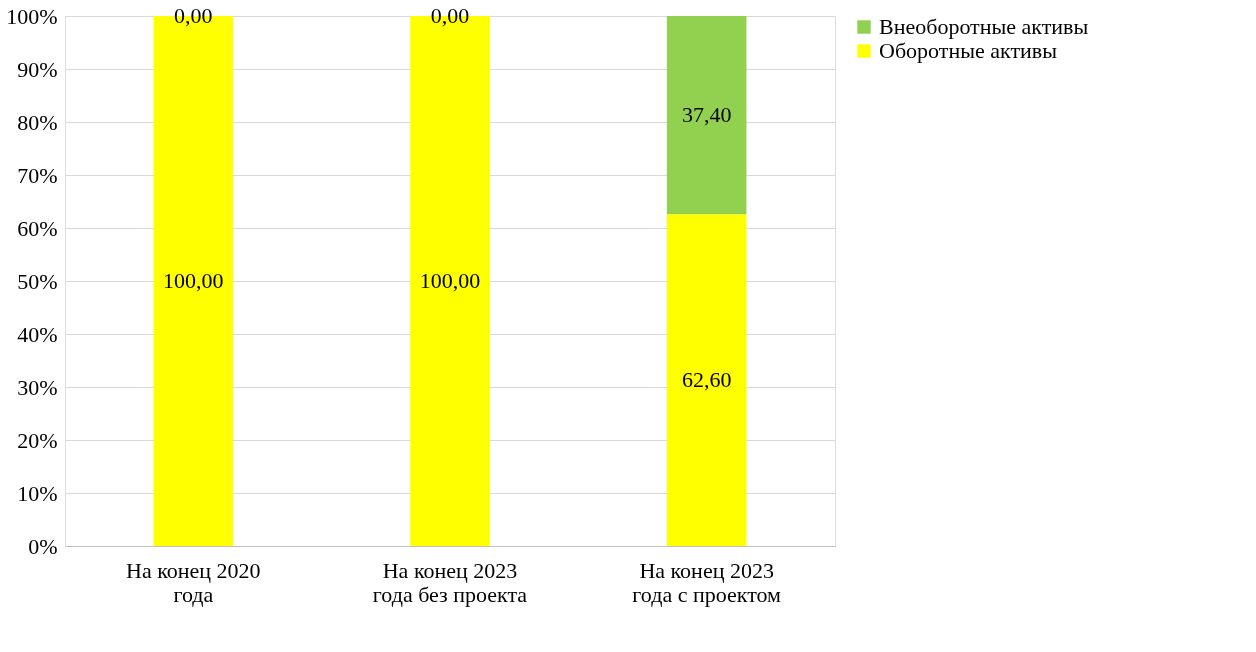 Image resolution: width=1256 pixels, height=652 pixels. What do you see at coordinates (193, 582) in the screenshot?
I see `x-tick-label: На конец 2020 года` at bounding box center [193, 582].